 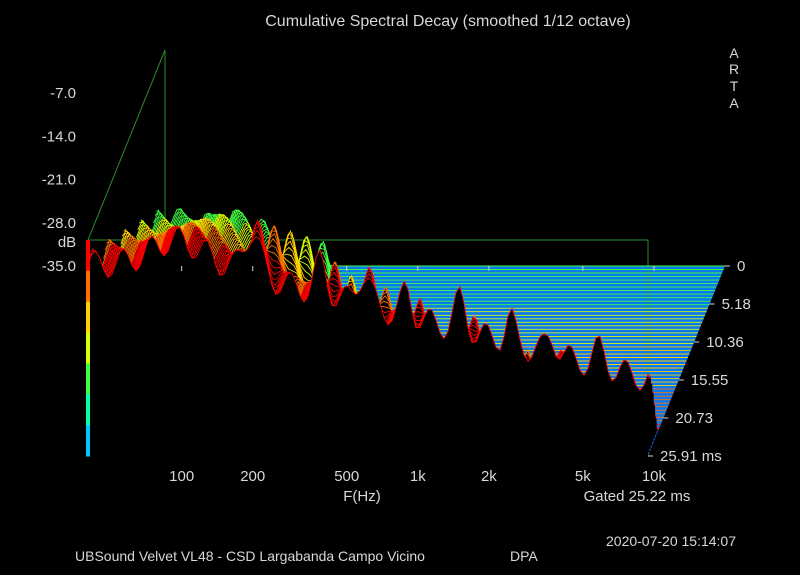 I want to click on x-tick-label: 500, so click(x=346, y=476).